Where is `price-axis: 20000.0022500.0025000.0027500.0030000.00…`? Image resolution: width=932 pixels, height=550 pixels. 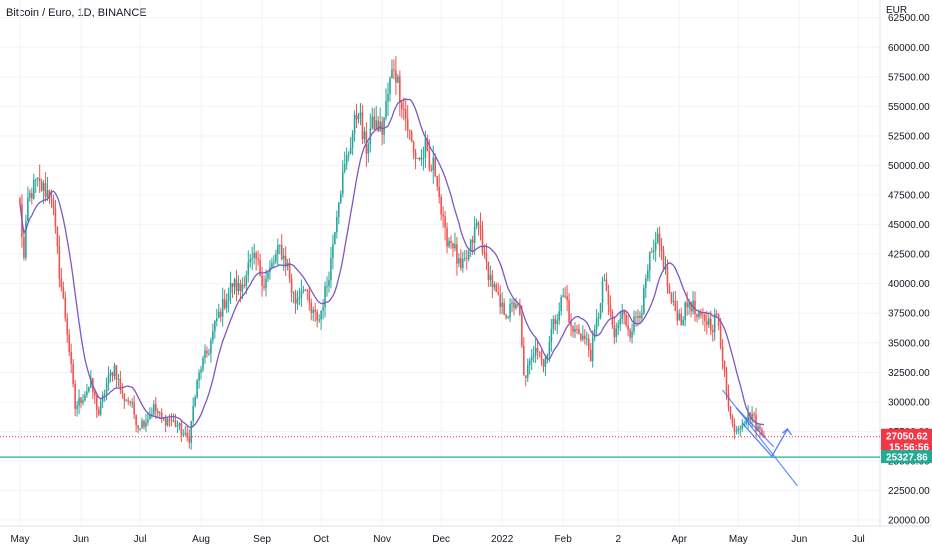 price-axis: 20000.0022500.0025000.0027500.0030000.00… is located at coordinates (906, 270).